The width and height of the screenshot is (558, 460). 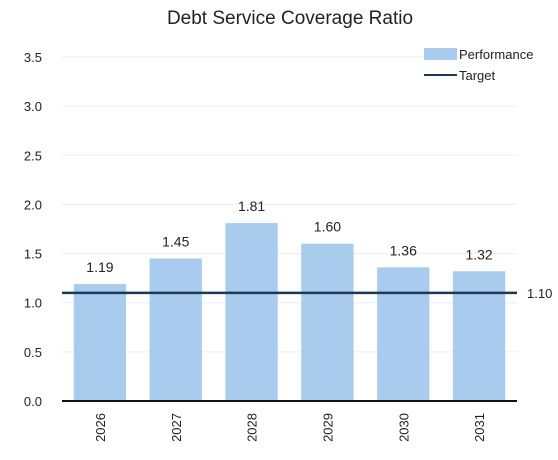 What do you see at coordinates (251, 206) in the screenshot?
I see `data-label: 1.81` at bounding box center [251, 206].